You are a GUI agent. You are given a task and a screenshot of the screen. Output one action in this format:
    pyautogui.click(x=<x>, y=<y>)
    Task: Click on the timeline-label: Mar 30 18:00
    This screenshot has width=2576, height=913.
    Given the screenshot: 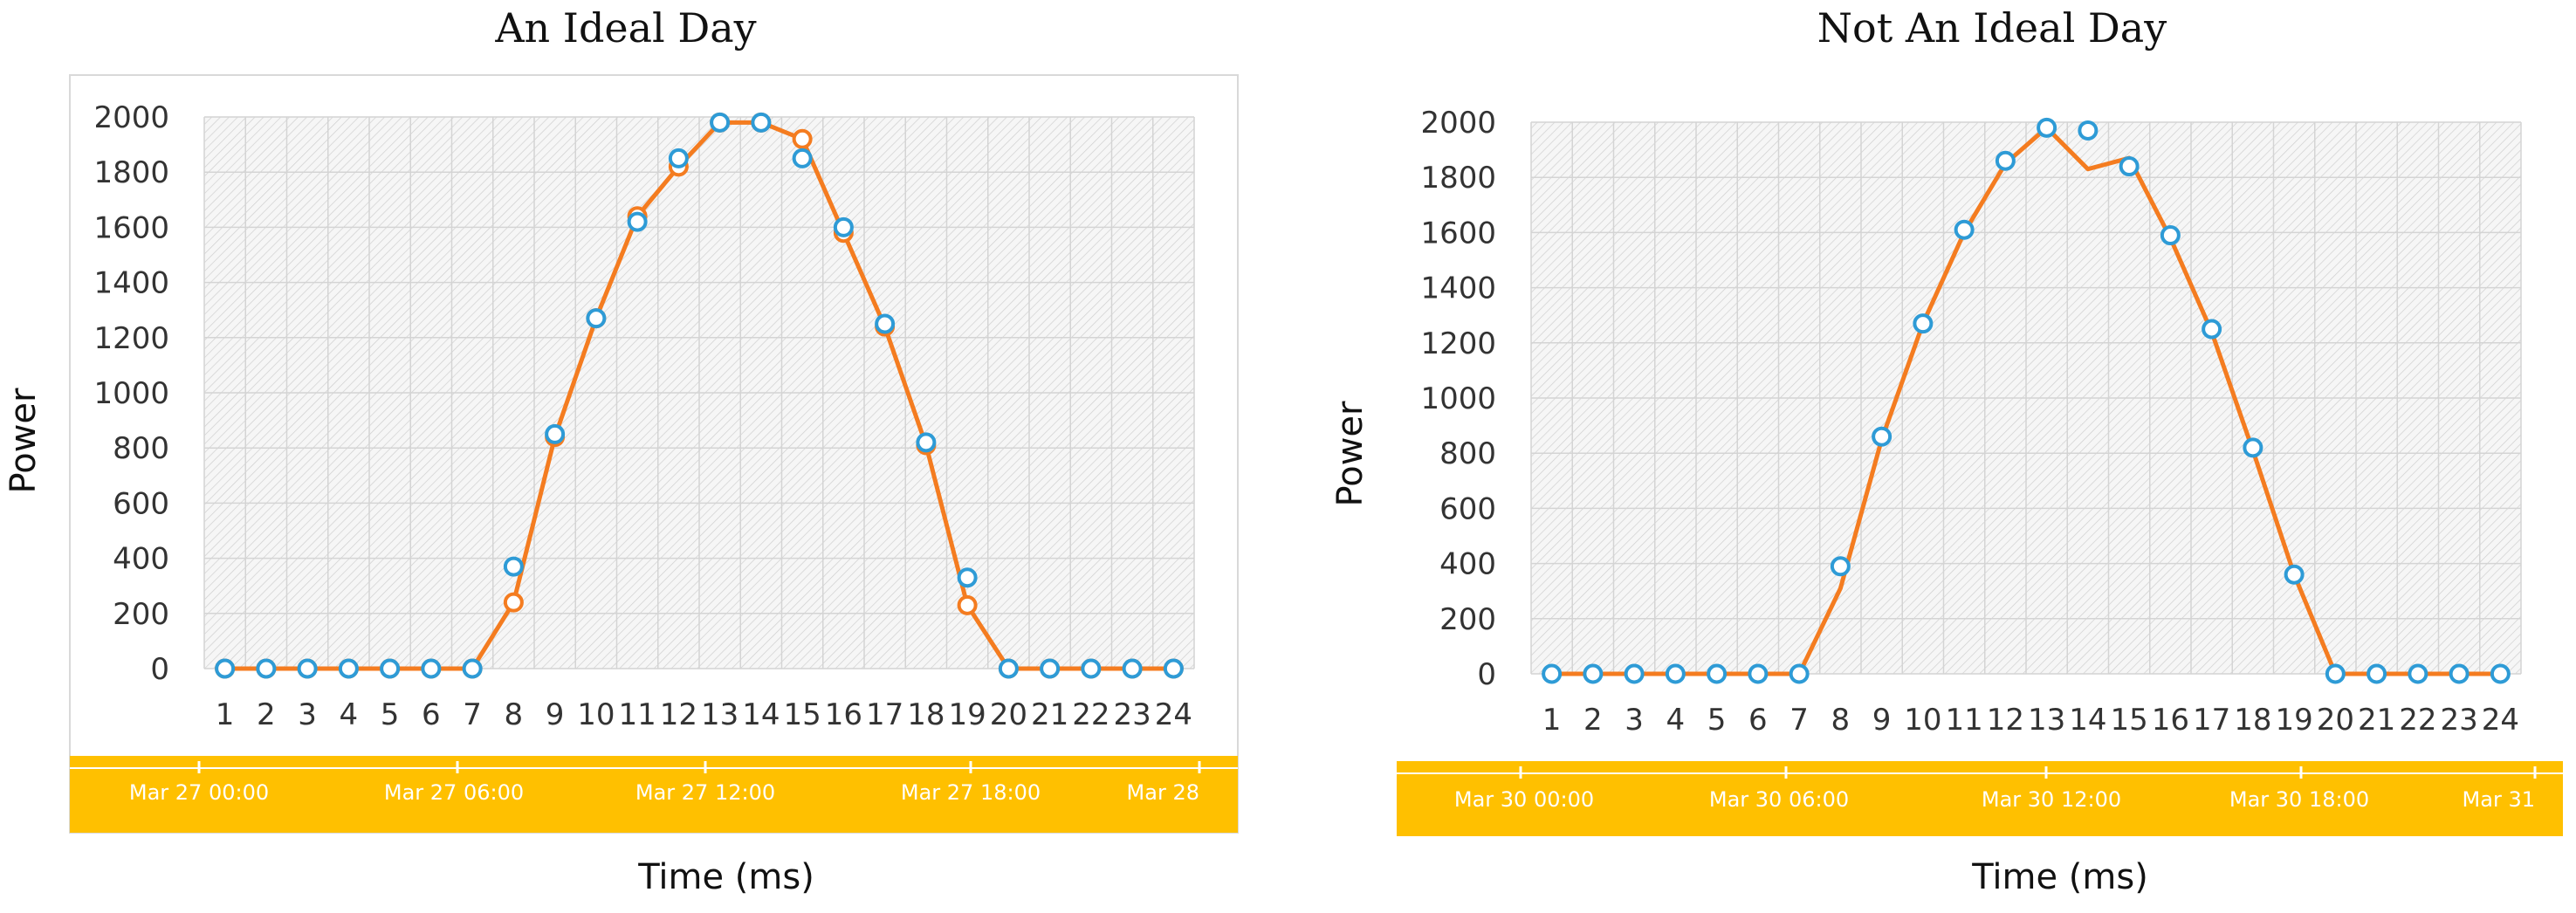 What is the action you would take?
    pyautogui.click(x=2299, y=800)
    